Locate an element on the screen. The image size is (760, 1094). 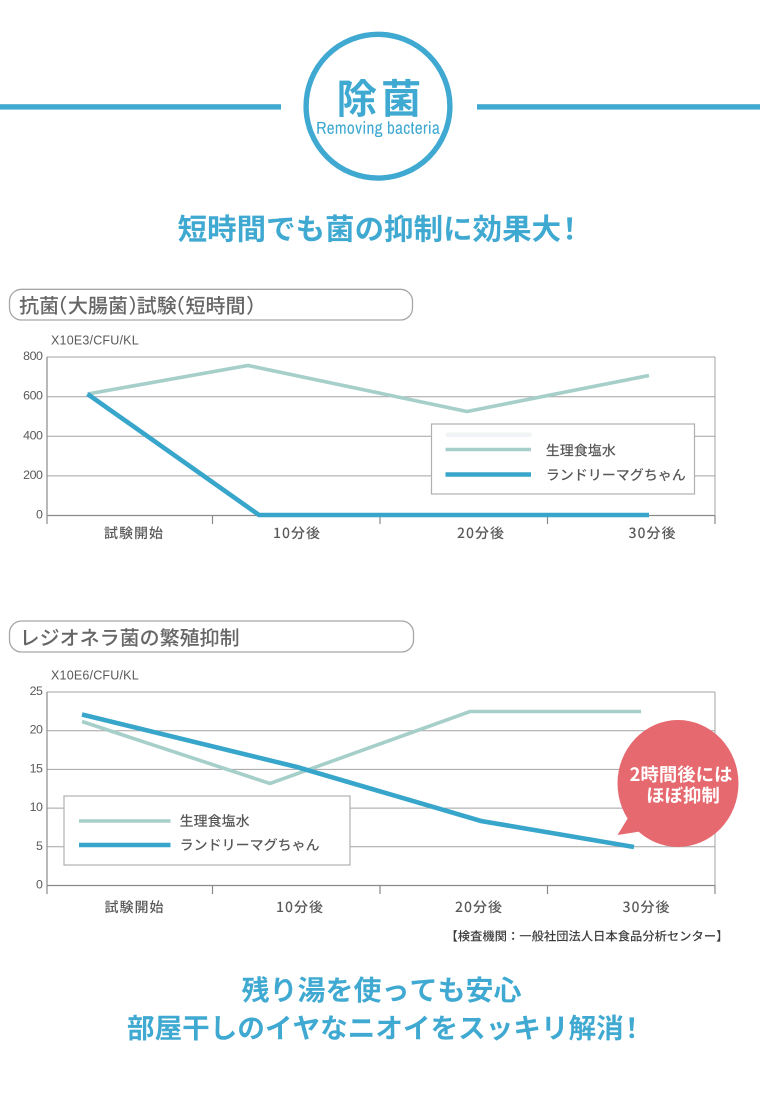
svg-text: 800 is located at coordinates (33, 356).